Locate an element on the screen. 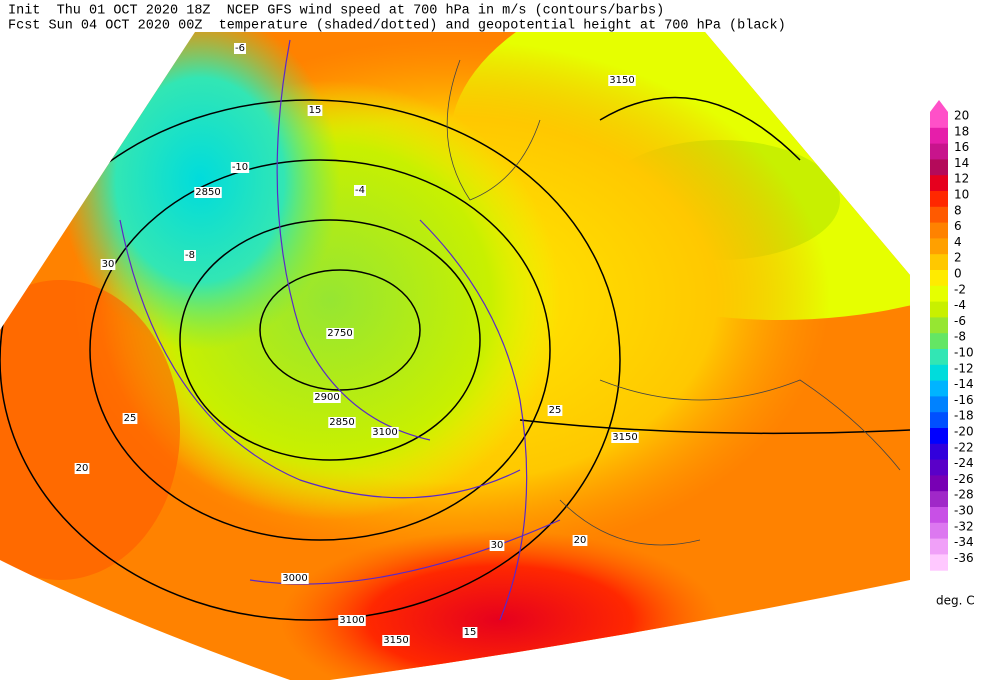 Image resolution: width=1000 pixels, height=680 pixels. colorbar-label: 2 is located at coordinates (958, 258).